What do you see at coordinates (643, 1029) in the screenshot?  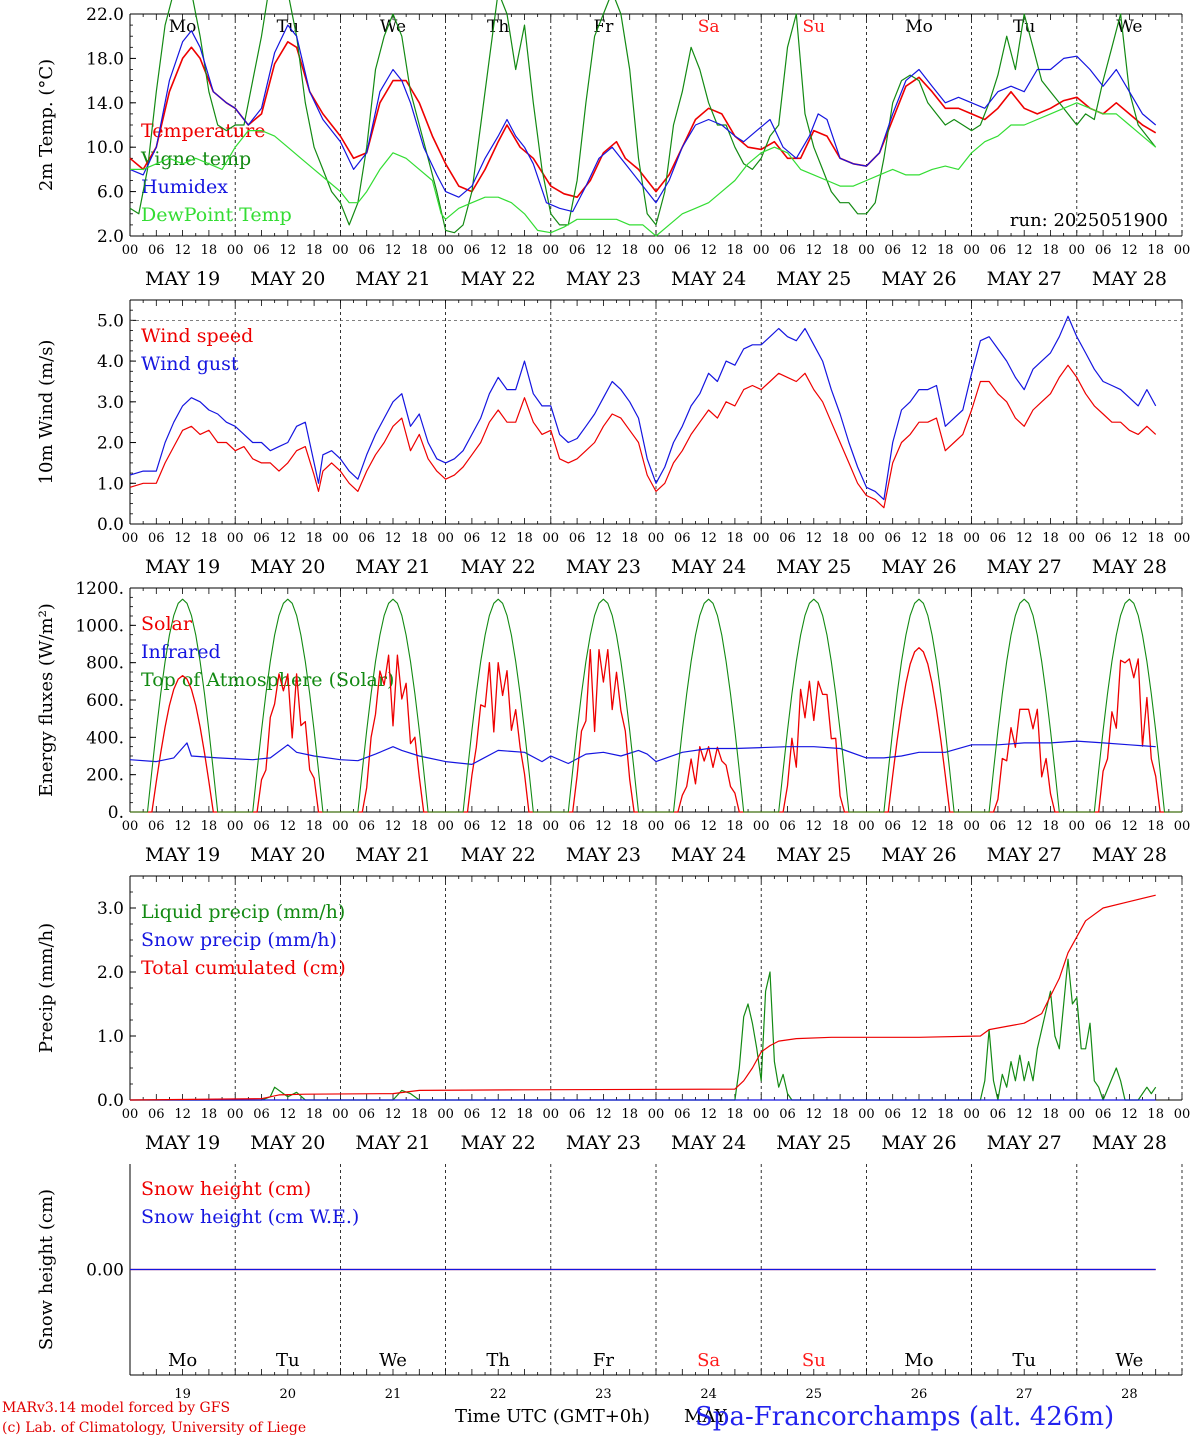 I see `liquid-precip-mm-h-line` at bounding box center [643, 1029].